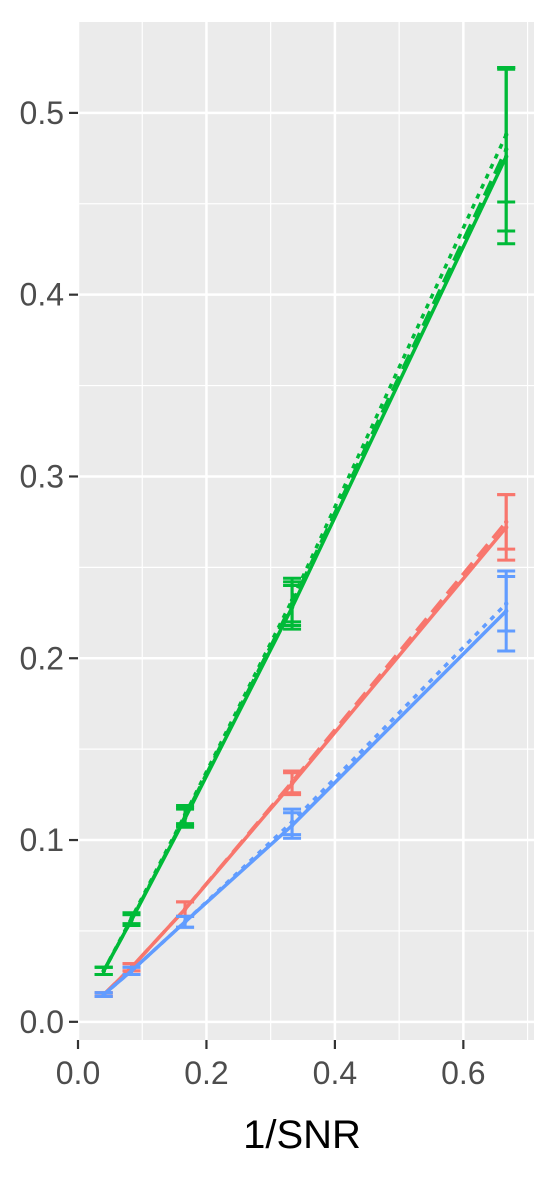 This screenshot has height=1181, width=549. Describe the element at coordinates (335, 1073) in the screenshot. I see `x-tick-label: 0.4` at that location.